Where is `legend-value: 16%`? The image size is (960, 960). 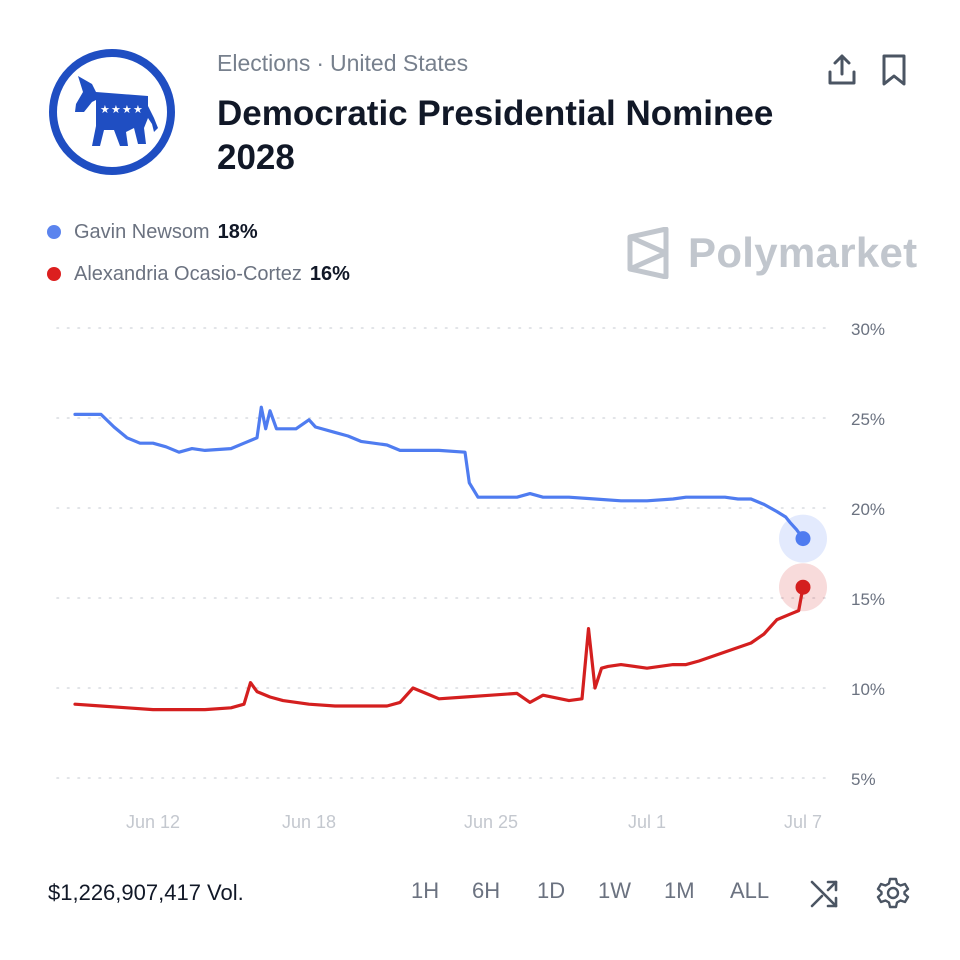
legend-value: 16% is located at coordinates (329, 273).